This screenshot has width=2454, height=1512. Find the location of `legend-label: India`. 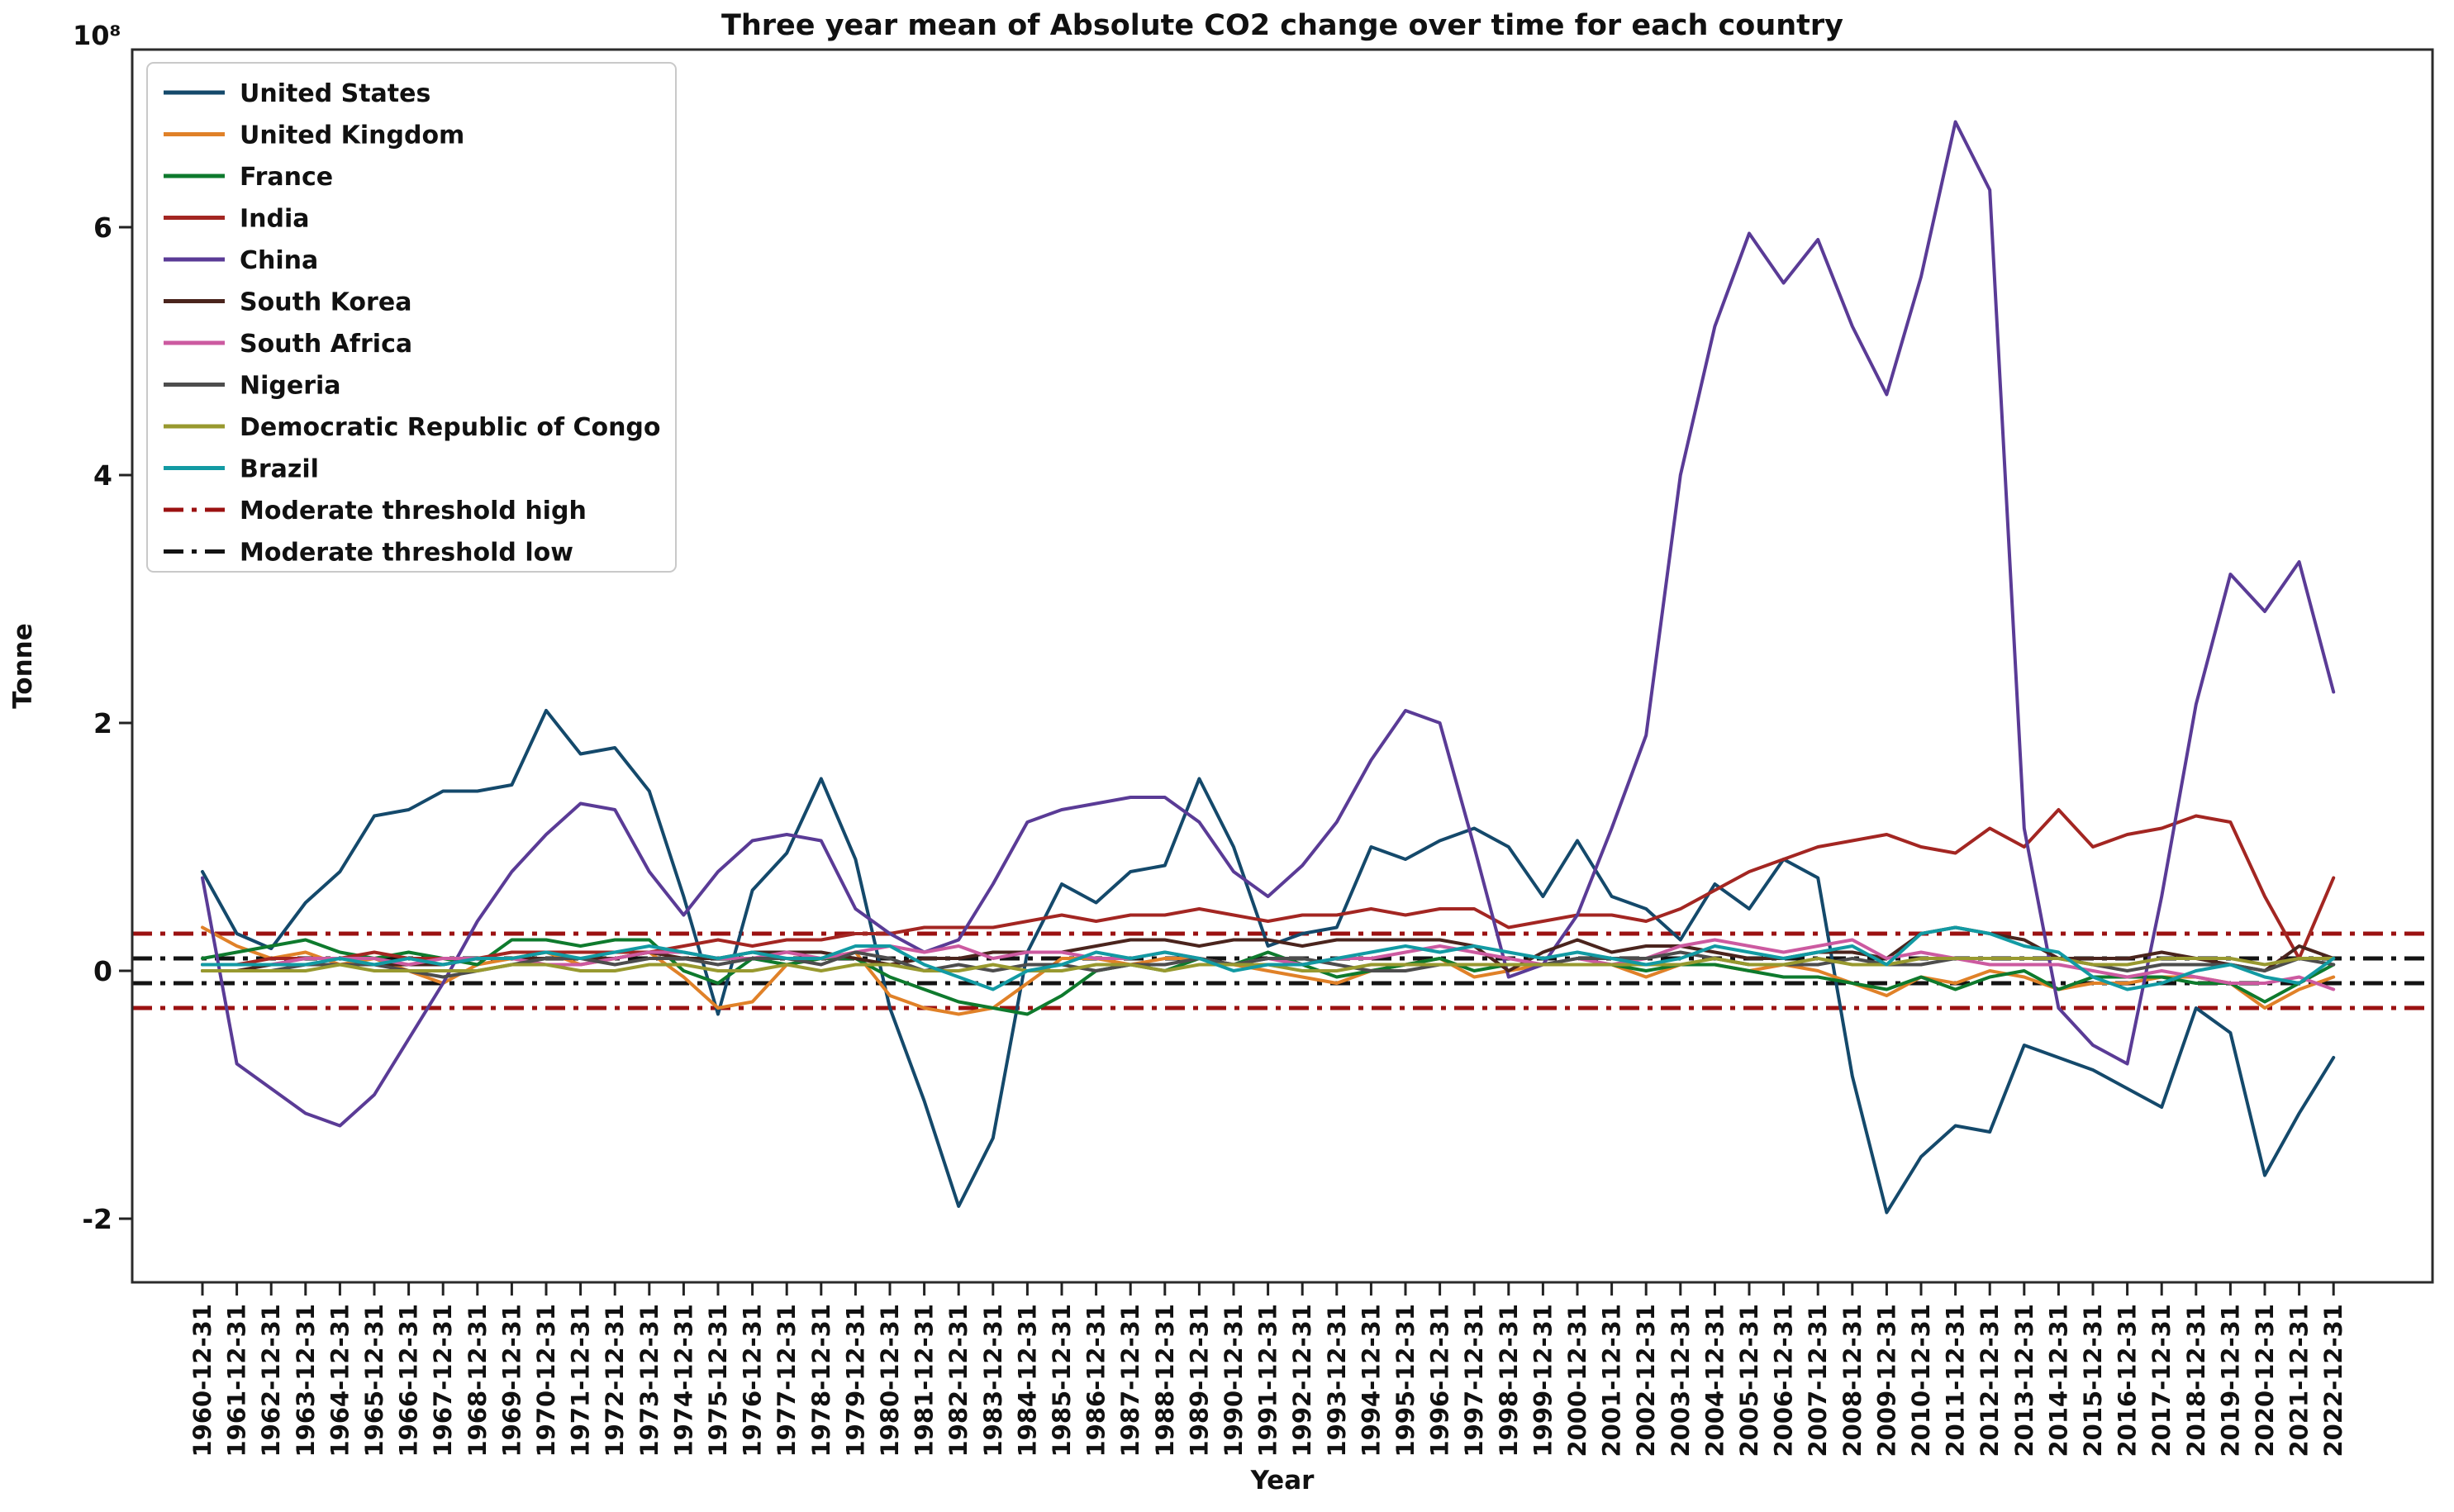

legend-label: India is located at coordinates (275, 219).